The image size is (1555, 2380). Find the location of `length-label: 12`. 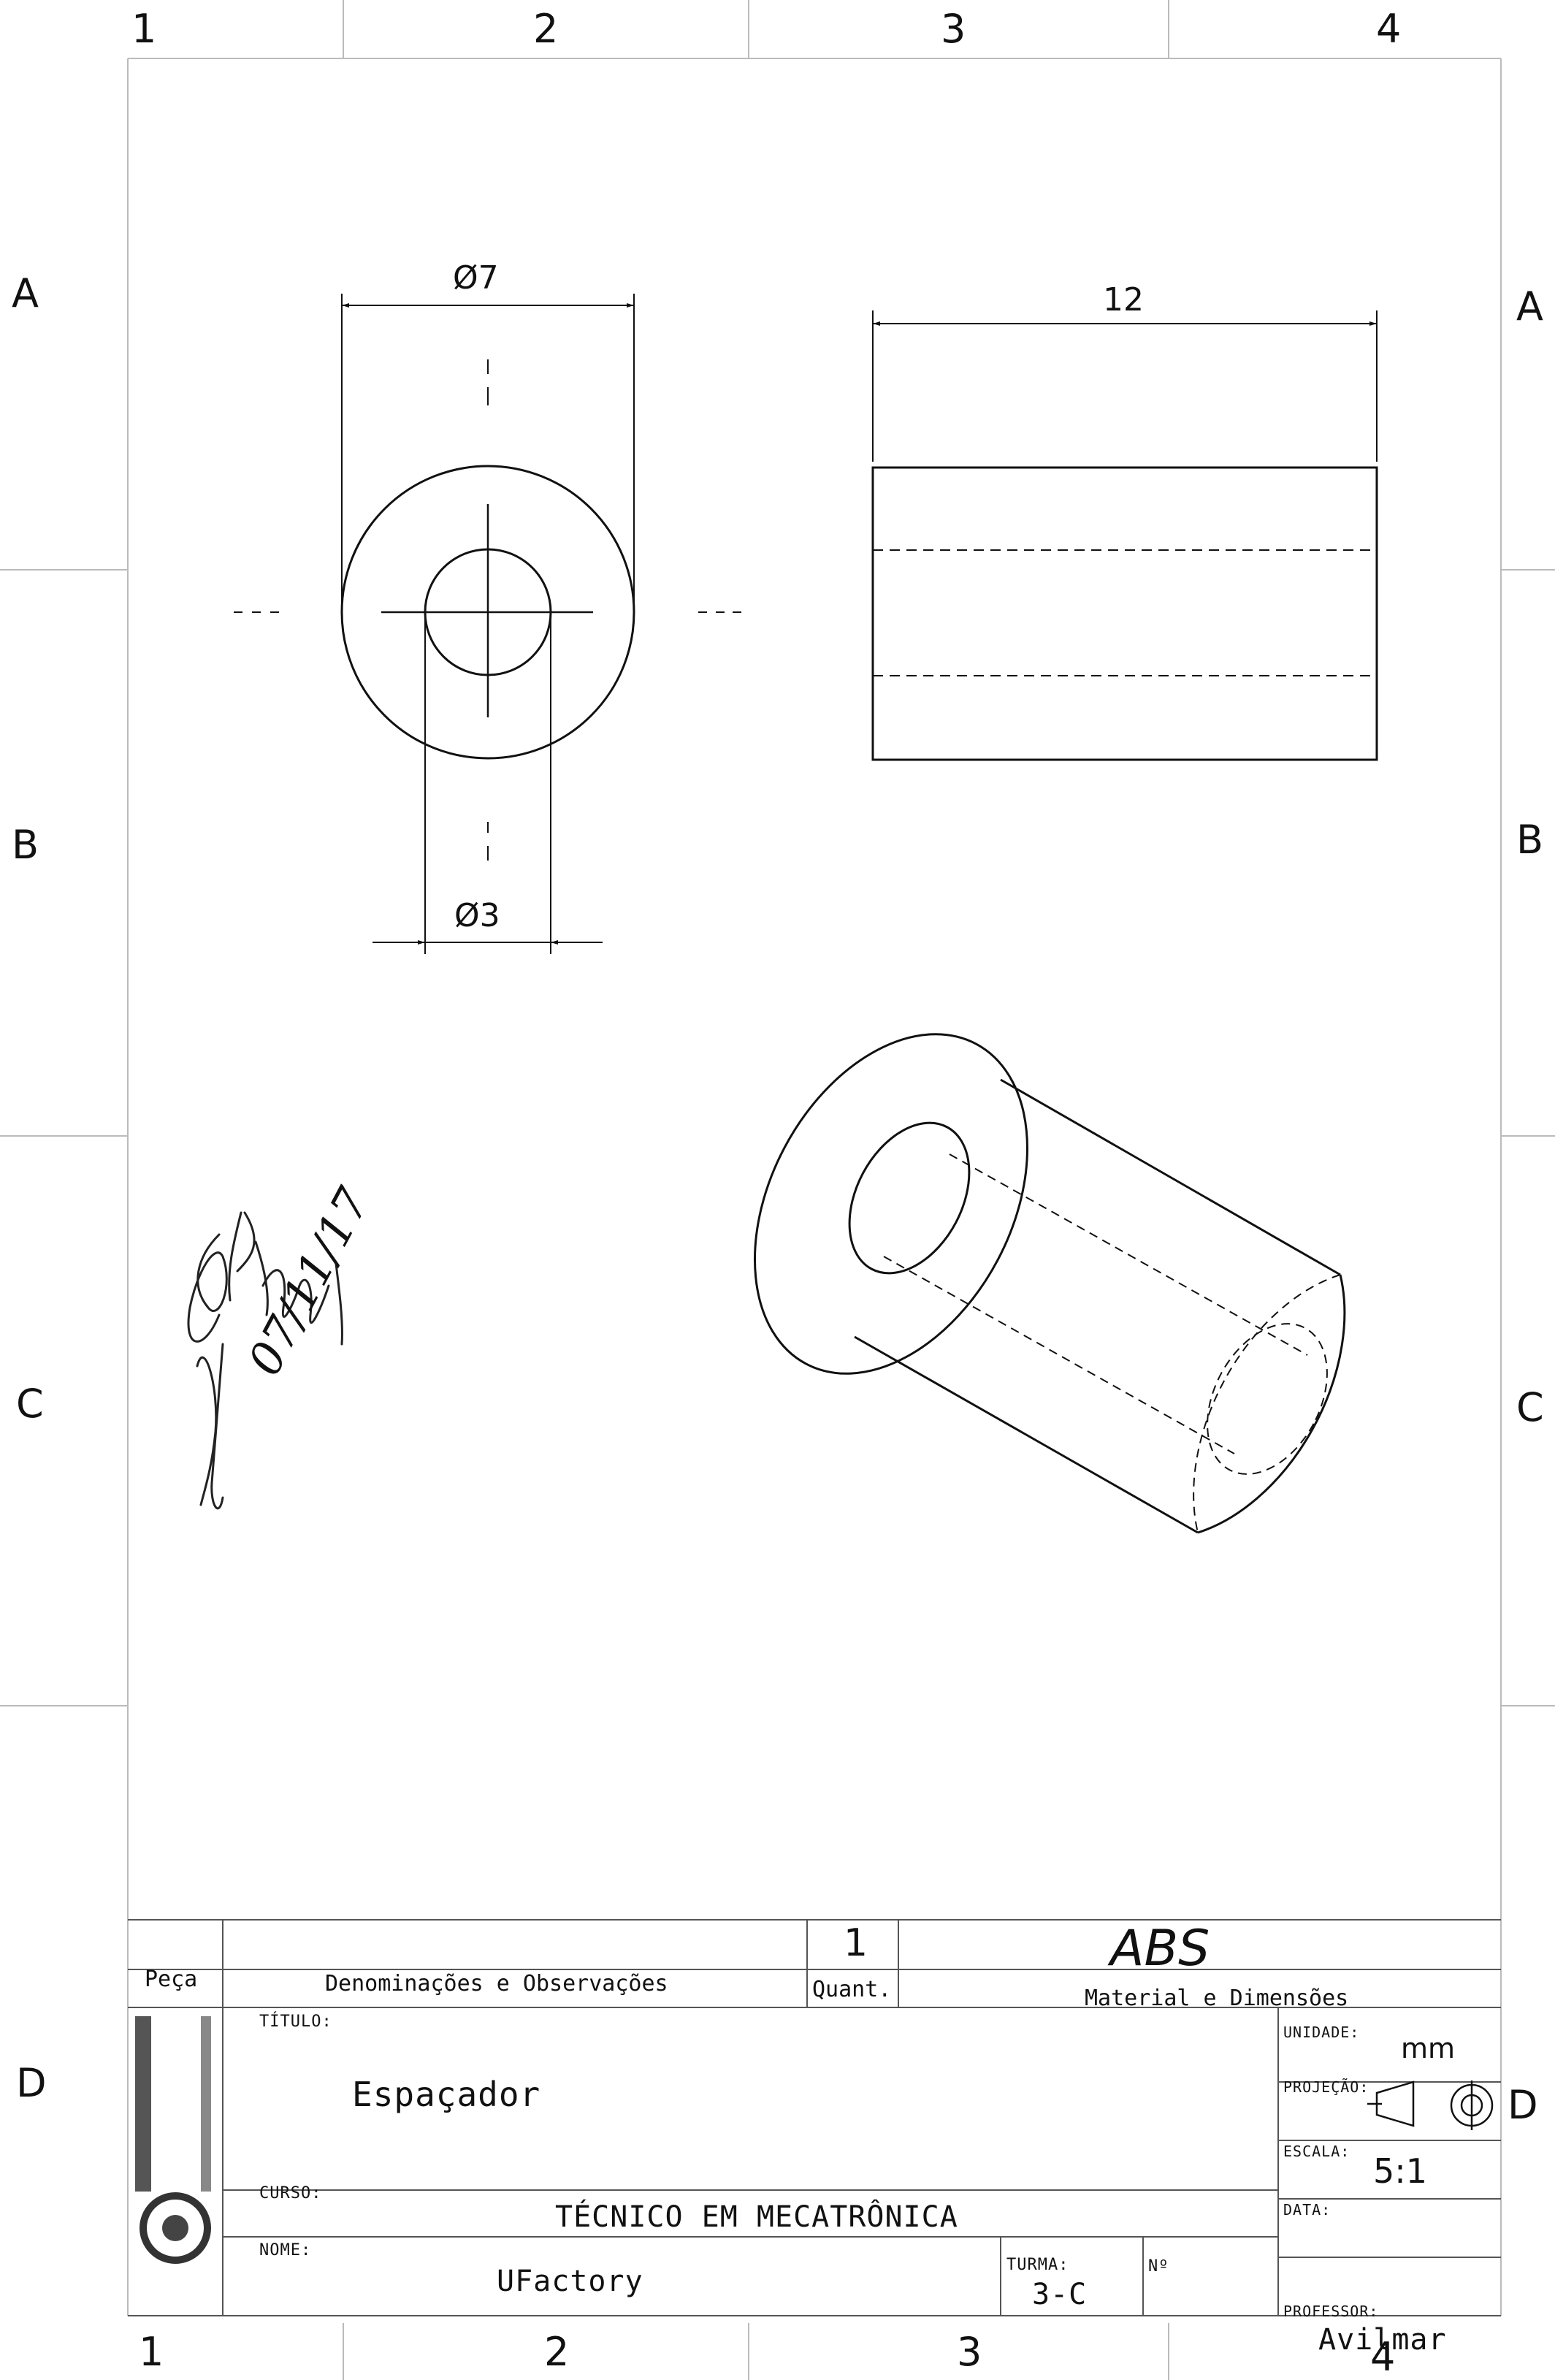

length-label: 12 is located at coordinates (1123, 300).